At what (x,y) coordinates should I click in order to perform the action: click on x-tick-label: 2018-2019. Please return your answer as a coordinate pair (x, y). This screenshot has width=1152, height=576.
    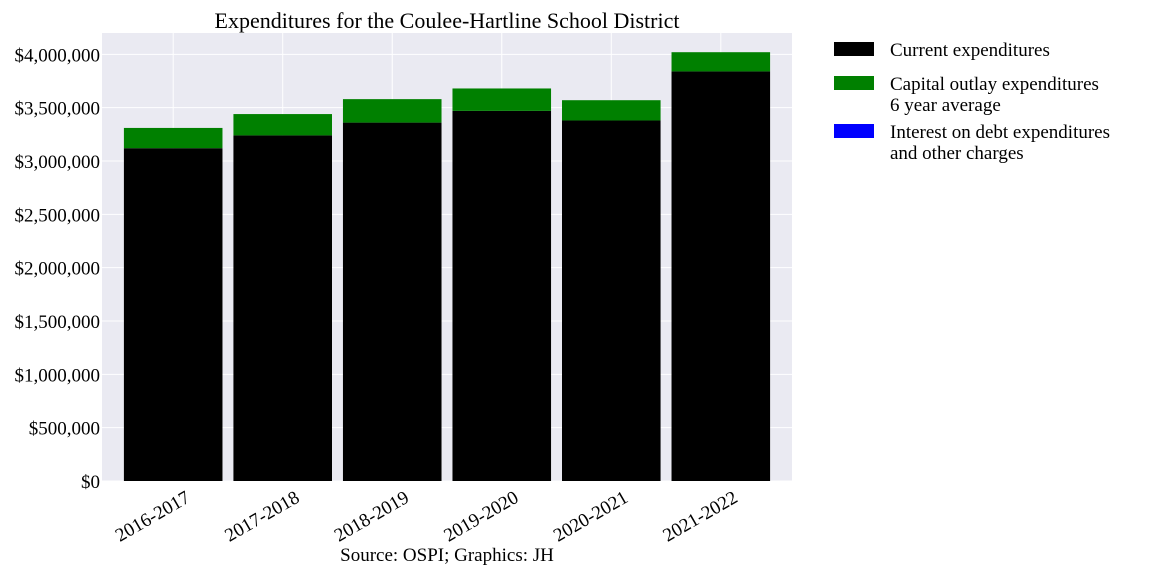
    Looking at the image, I should click on (372, 516).